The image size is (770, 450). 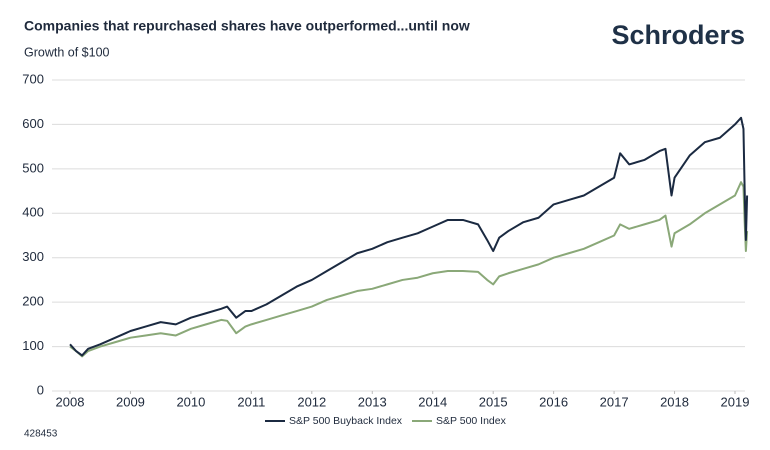 What do you see at coordinates (674, 401) in the screenshot?
I see `x-tick-label: 2018` at bounding box center [674, 401].